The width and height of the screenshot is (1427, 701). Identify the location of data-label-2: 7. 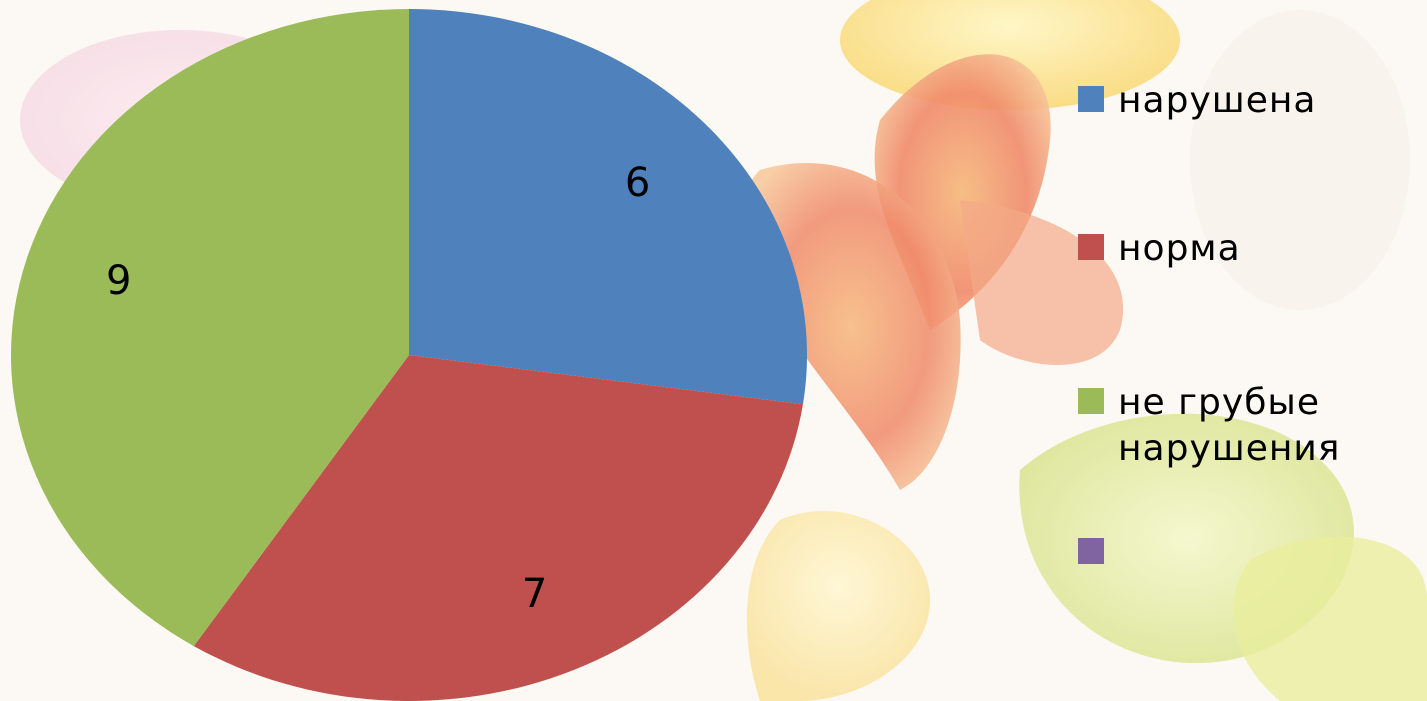
(534, 594).